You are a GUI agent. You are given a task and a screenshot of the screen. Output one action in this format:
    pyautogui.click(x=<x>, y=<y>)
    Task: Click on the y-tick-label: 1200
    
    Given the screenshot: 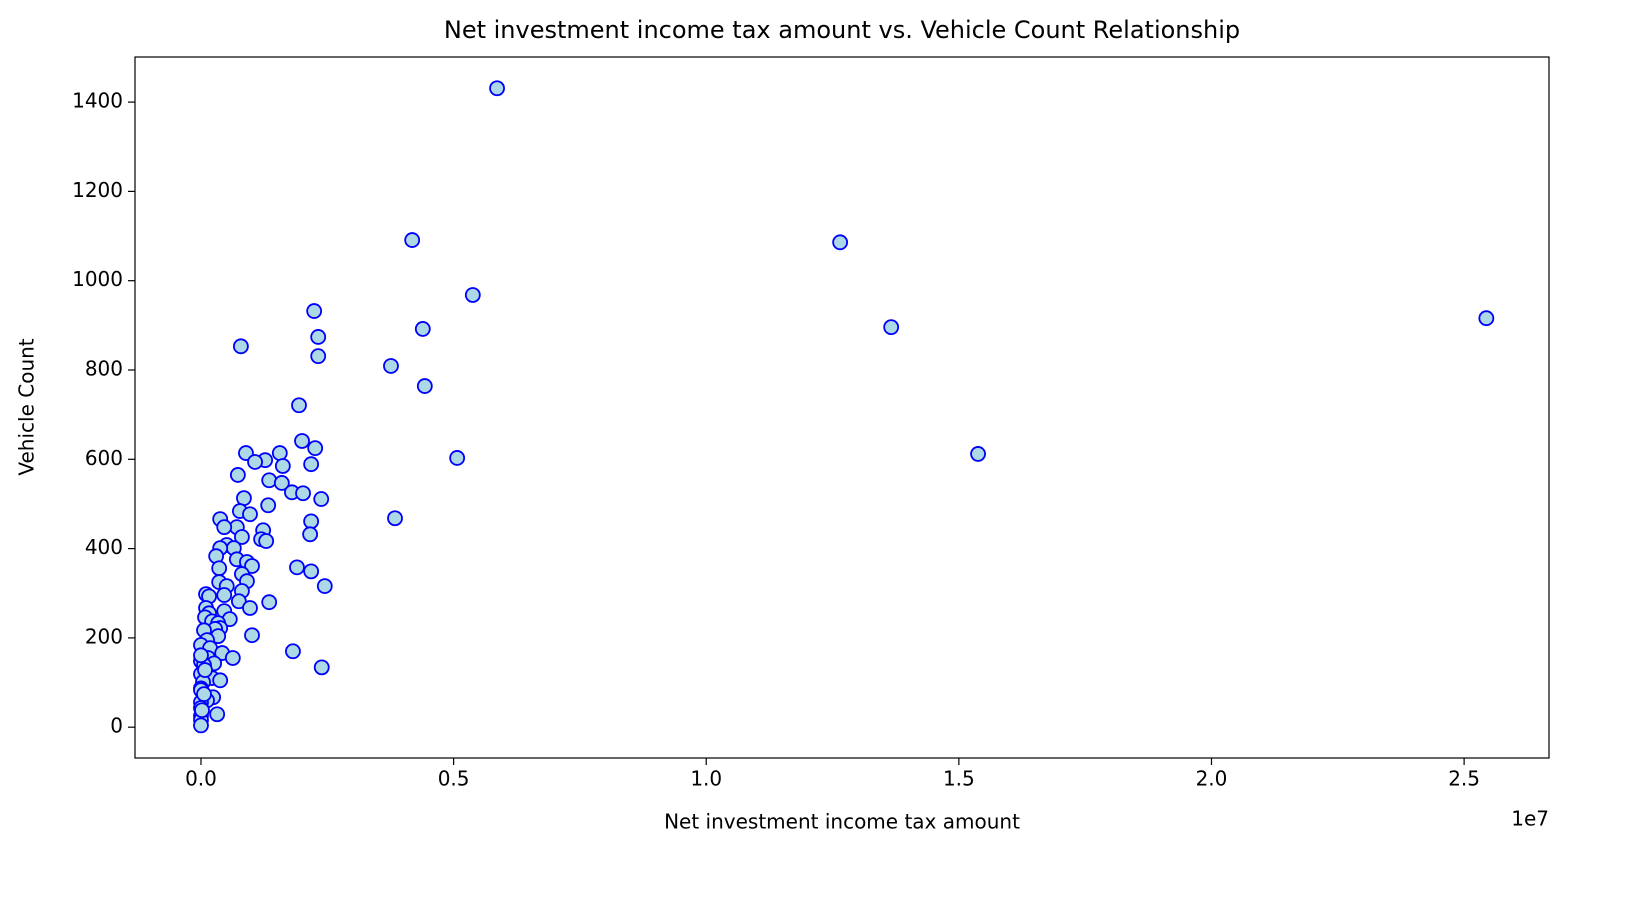 What is the action you would take?
    pyautogui.click(x=97, y=190)
    